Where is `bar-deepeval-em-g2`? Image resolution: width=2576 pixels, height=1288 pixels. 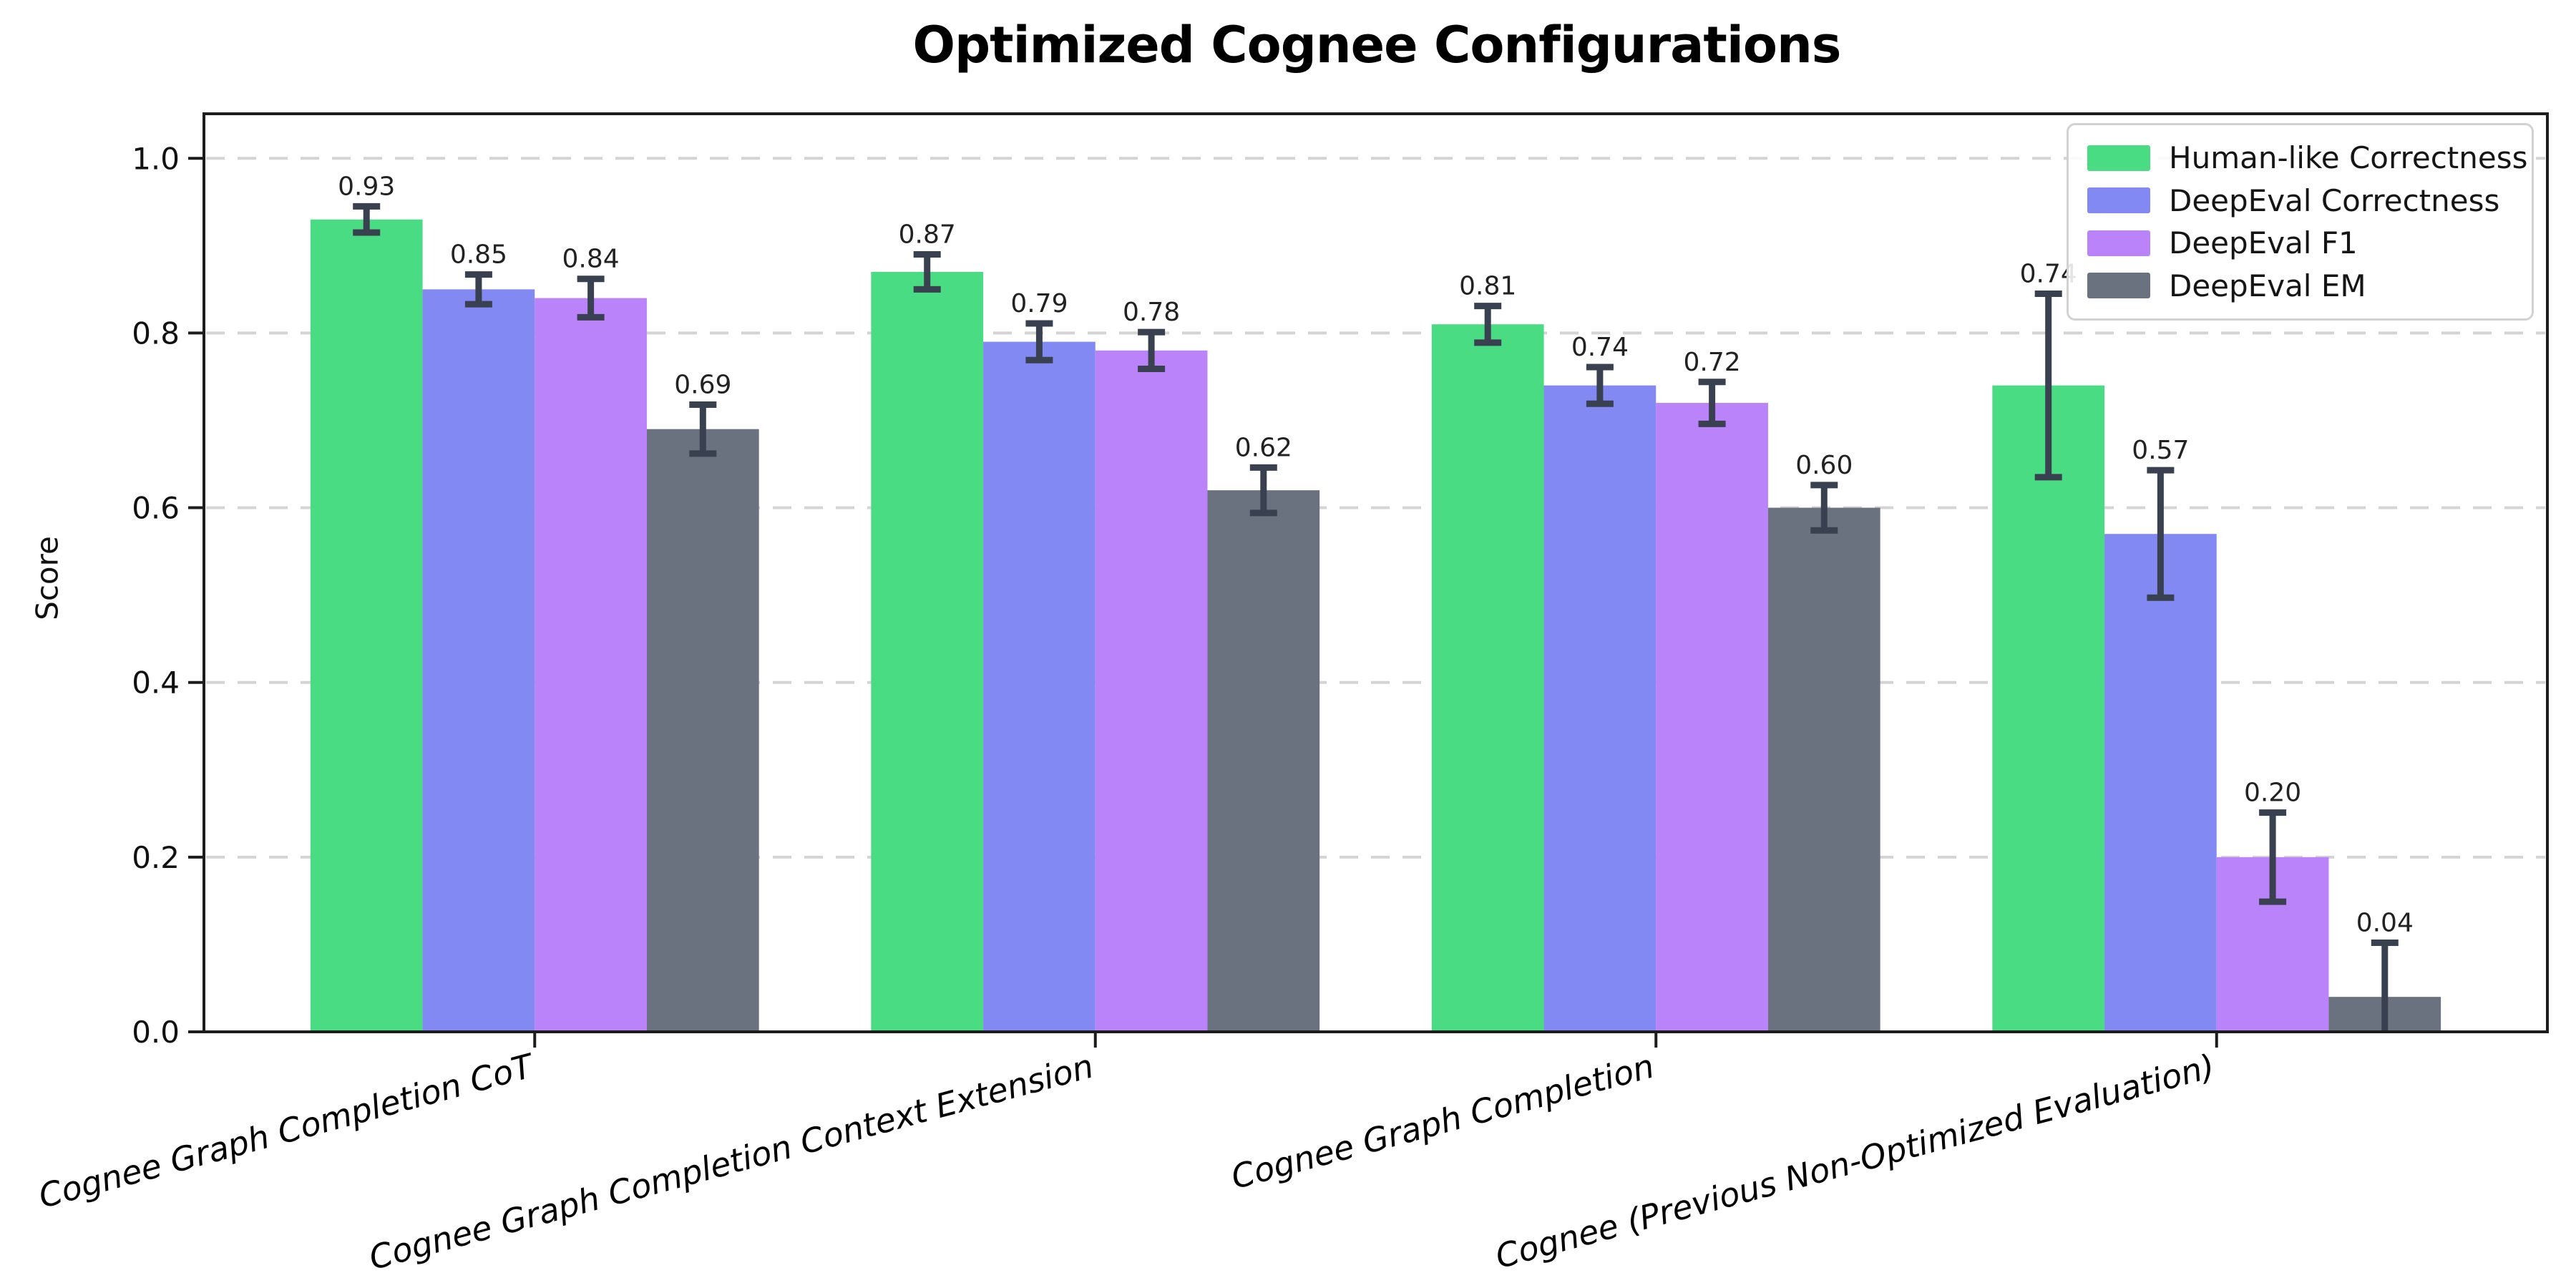 bar-deepeval-em-g2 is located at coordinates (1263, 761).